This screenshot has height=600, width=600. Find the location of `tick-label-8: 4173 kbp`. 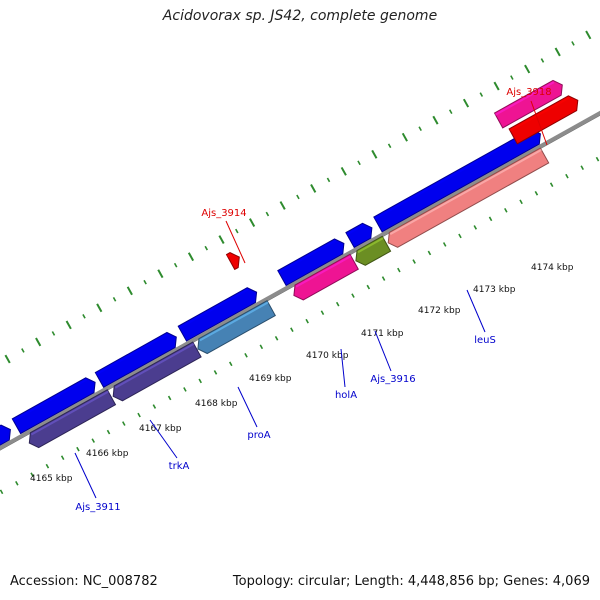

tick-label-8: 4173 kbp is located at coordinates (494, 290).